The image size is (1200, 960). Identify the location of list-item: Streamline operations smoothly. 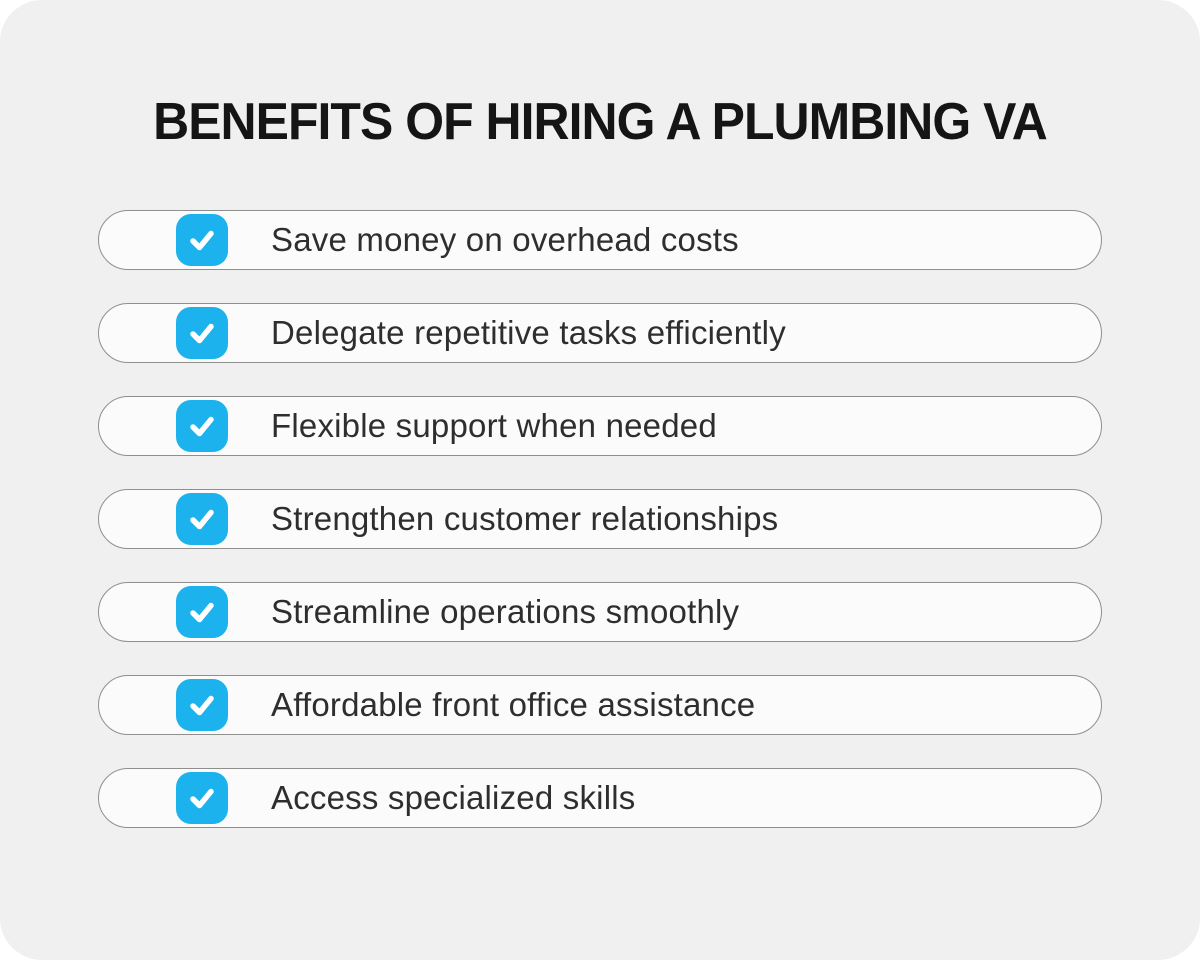
(600, 612).